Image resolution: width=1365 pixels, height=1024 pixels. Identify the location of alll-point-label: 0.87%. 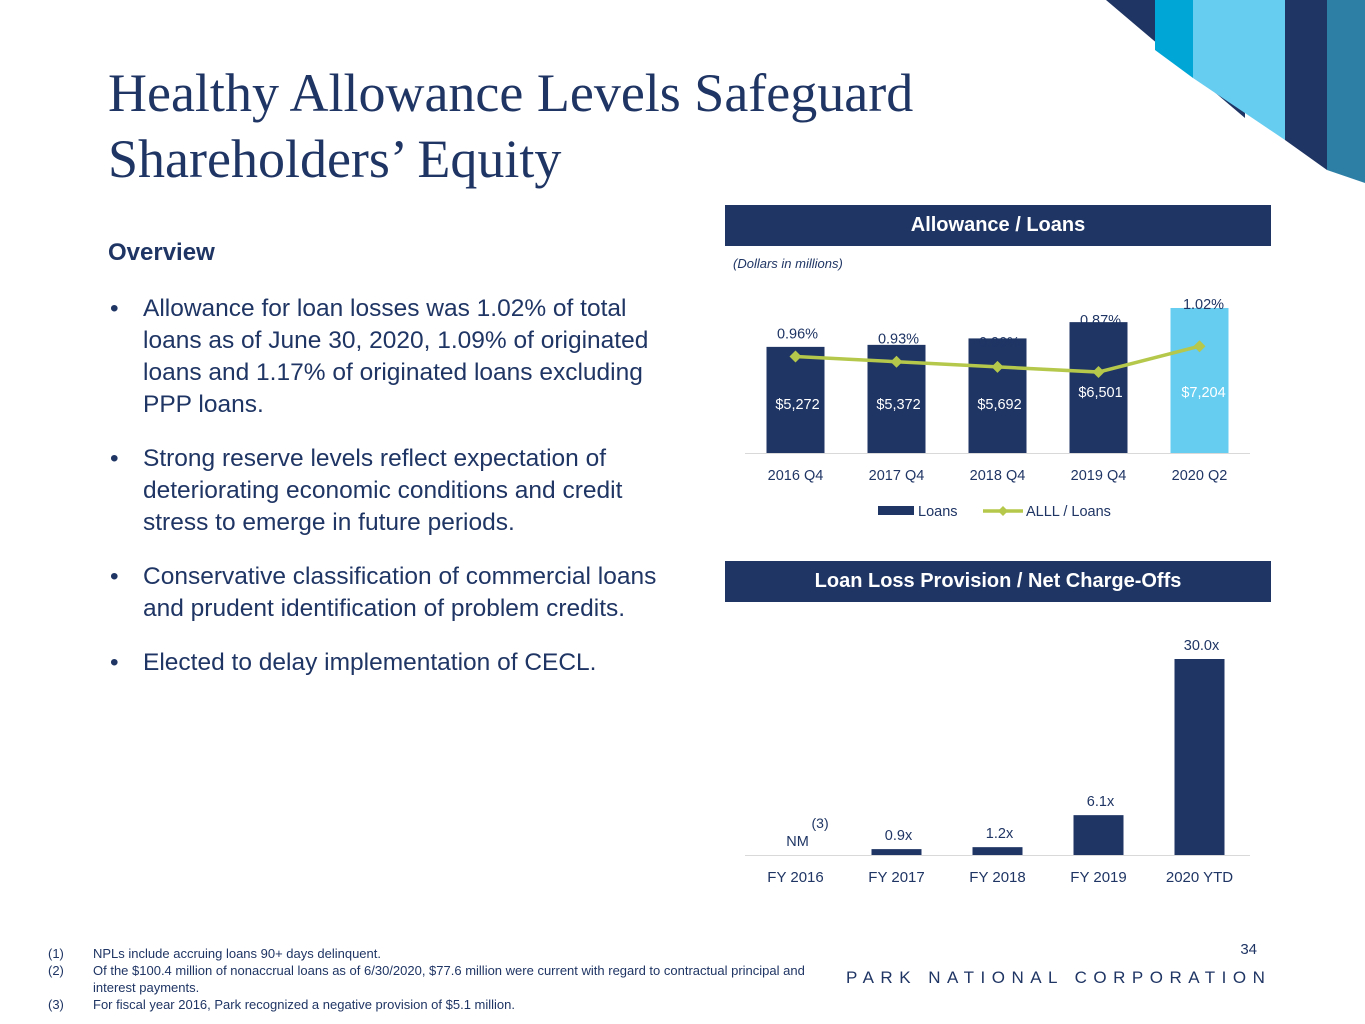
(1100, 321).